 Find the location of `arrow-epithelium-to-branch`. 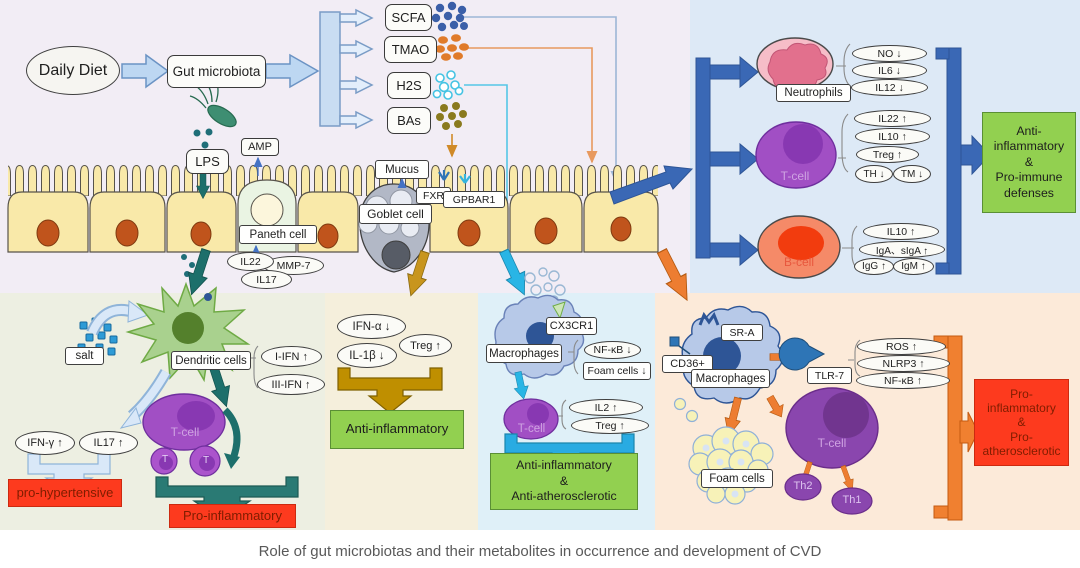

arrow-epithelium-to-branch is located at coordinates (651, 185).